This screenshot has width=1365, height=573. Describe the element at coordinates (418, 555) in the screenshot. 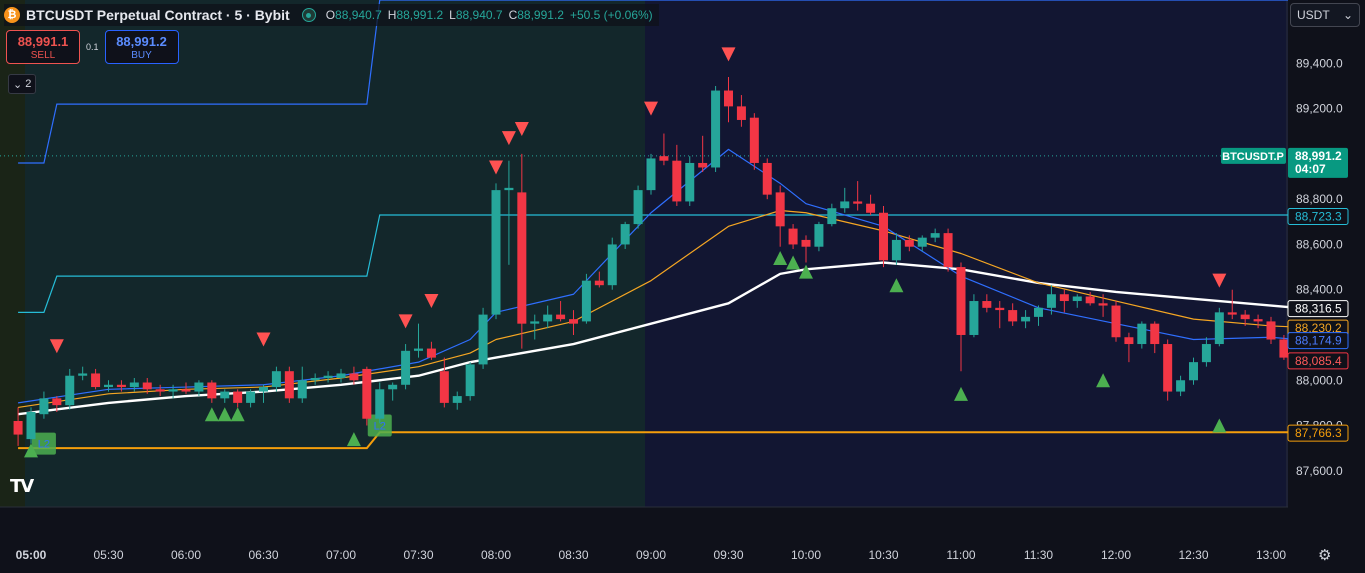

I see `x-tick-label: 07:30` at that location.